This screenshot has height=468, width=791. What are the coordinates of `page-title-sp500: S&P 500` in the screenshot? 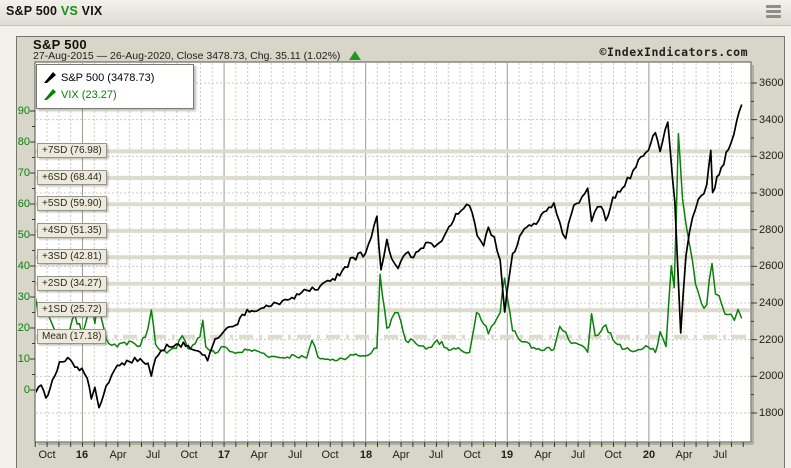 It's located at (32, 11).